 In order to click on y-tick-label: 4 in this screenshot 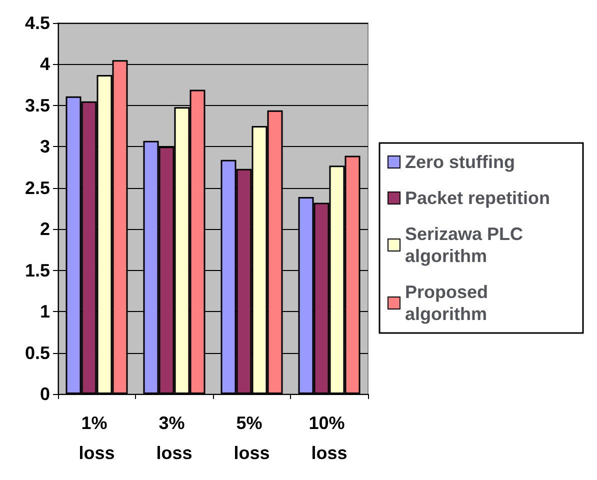, I will do `click(45, 64)`.